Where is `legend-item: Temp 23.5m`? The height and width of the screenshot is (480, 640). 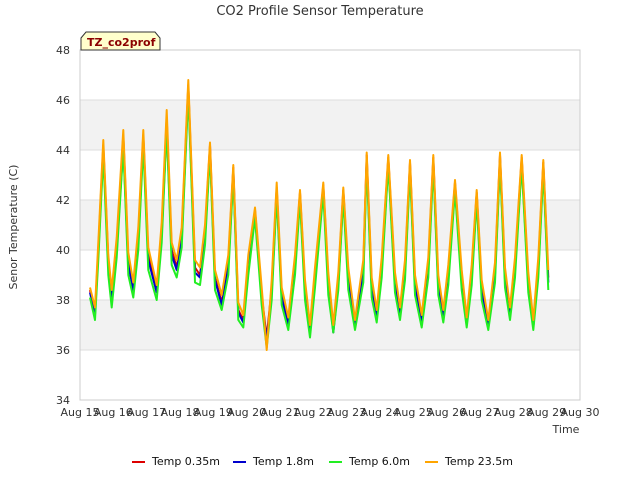 legend-item: Temp 23.5m is located at coordinates (469, 461).